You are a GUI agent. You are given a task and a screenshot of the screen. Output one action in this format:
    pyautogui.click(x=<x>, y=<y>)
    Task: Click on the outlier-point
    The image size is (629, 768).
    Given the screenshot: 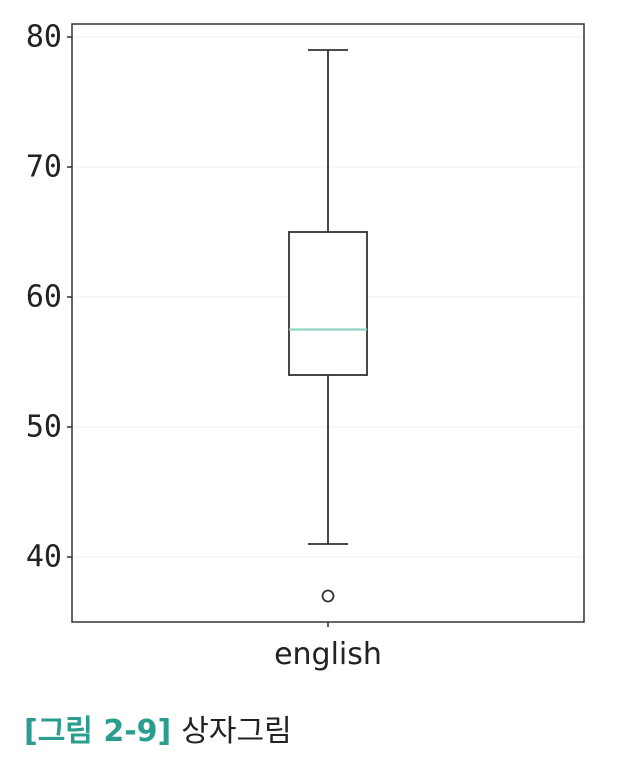 What is the action you would take?
    pyautogui.click(x=328, y=596)
    